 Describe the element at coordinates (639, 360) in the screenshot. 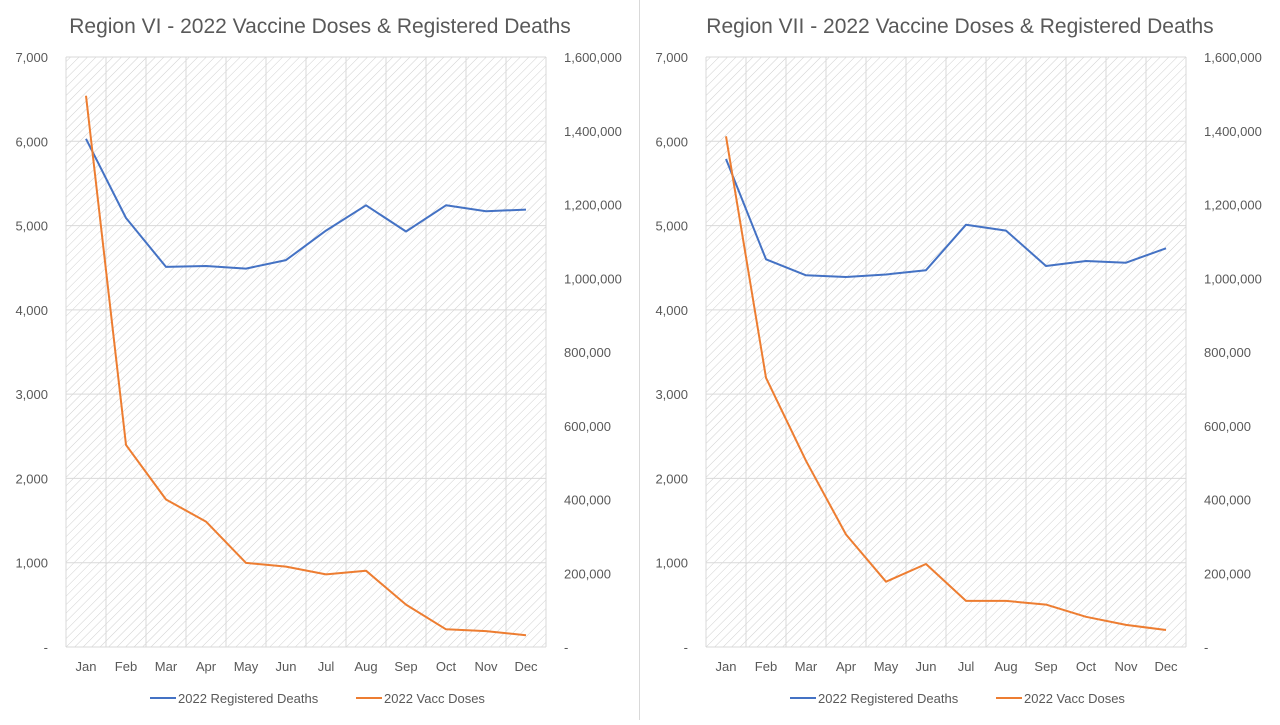

I see `panel-divider` at that location.